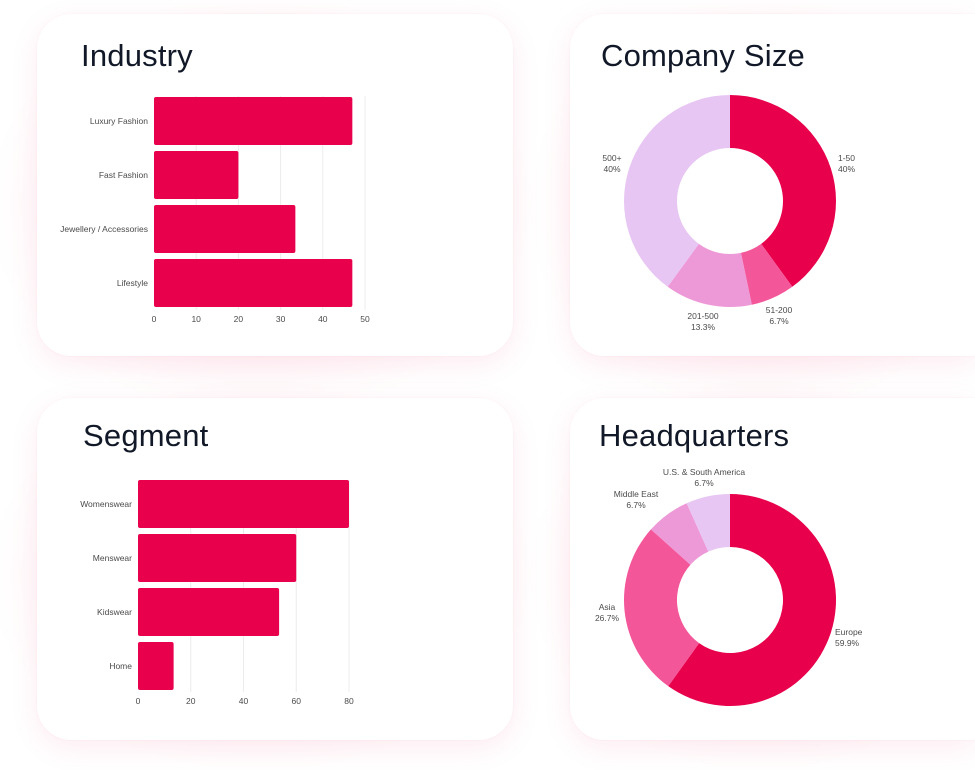 The image size is (975, 770). What do you see at coordinates (146, 435) in the screenshot?
I see `segment-title: Segment` at bounding box center [146, 435].